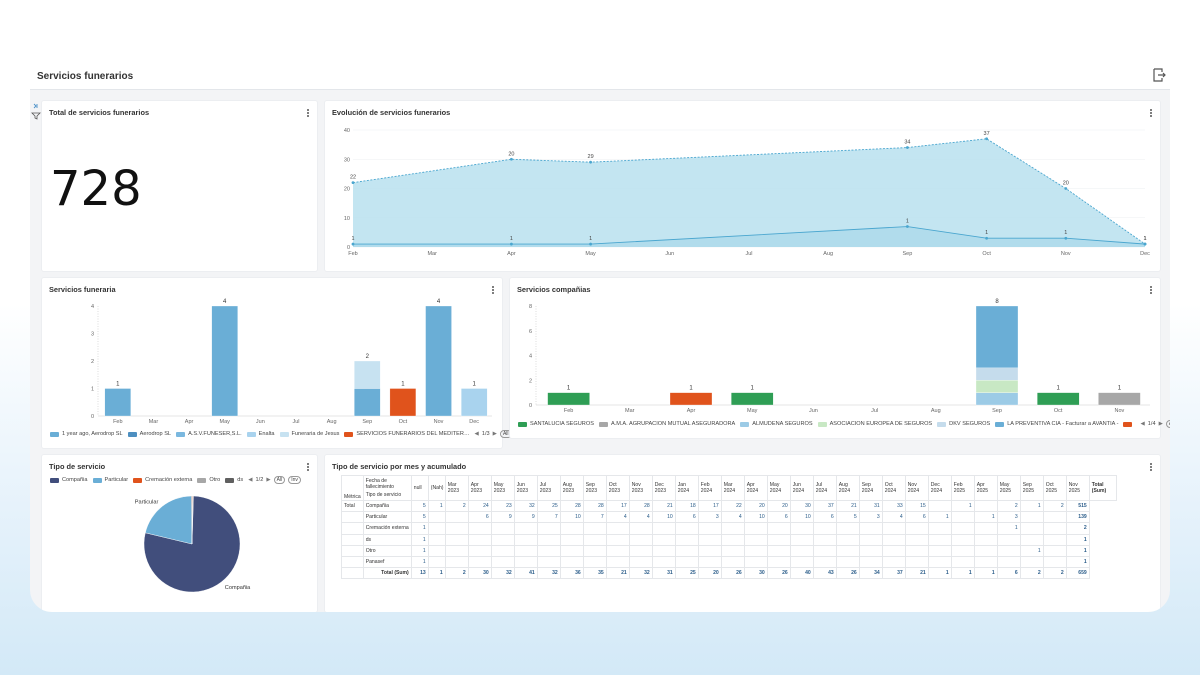 This screenshot has height=675, width=1200. What do you see at coordinates (1129, 424) in the screenshot?
I see `legend-item` at bounding box center [1129, 424].